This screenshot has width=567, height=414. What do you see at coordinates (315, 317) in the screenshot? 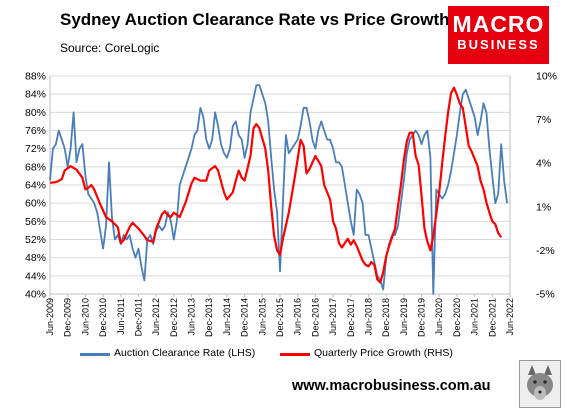
I see `x-axis-tick-label: Dec-2016` at bounding box center [315, 317].